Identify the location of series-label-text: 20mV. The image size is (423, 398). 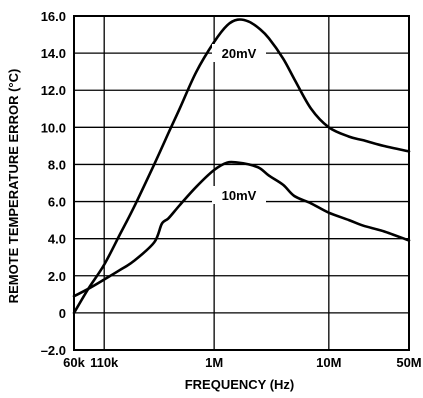
(239, 53).